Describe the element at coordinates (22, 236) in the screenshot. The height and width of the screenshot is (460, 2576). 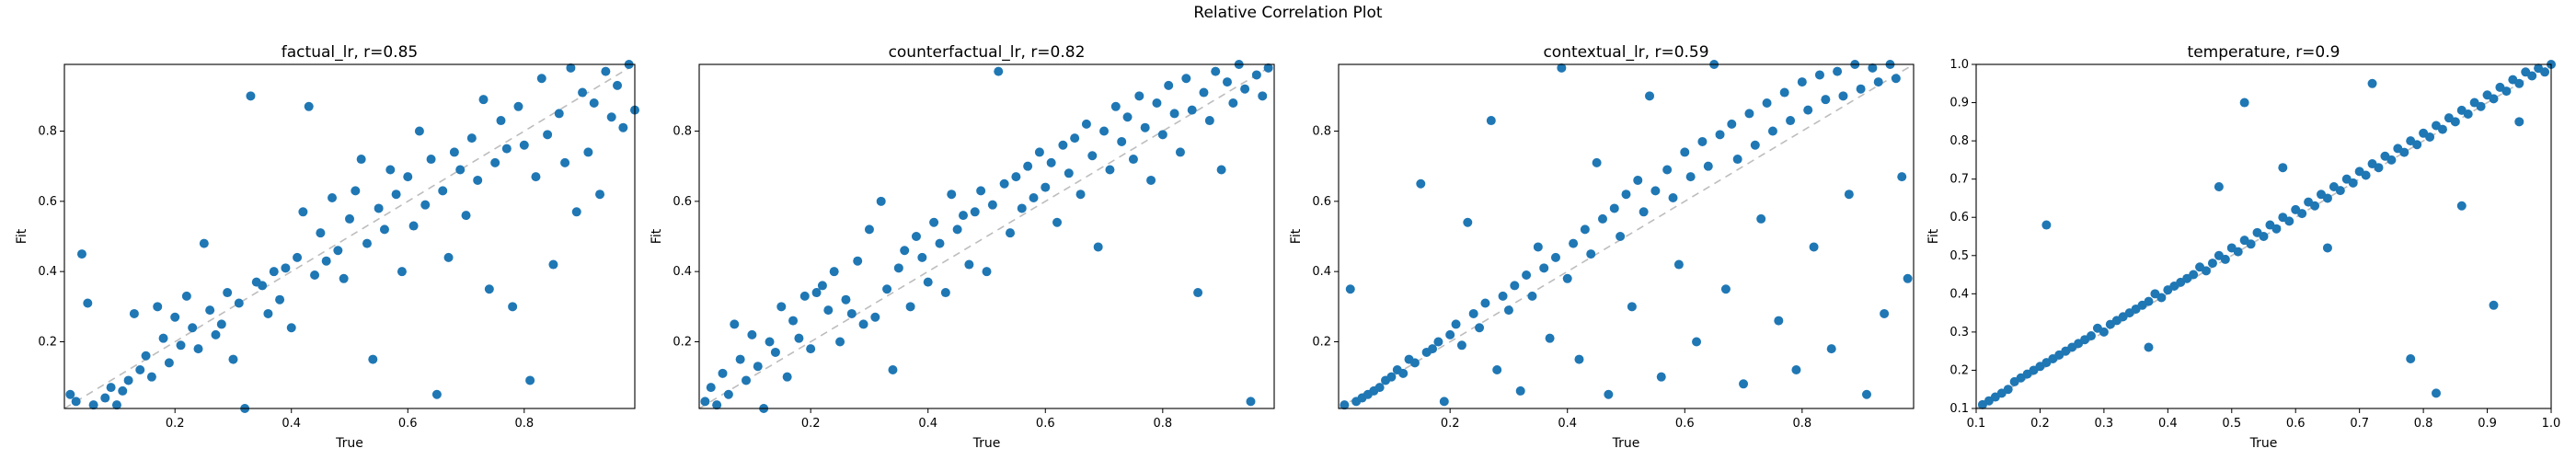
I see `y-axis-label: Fit` at that location.